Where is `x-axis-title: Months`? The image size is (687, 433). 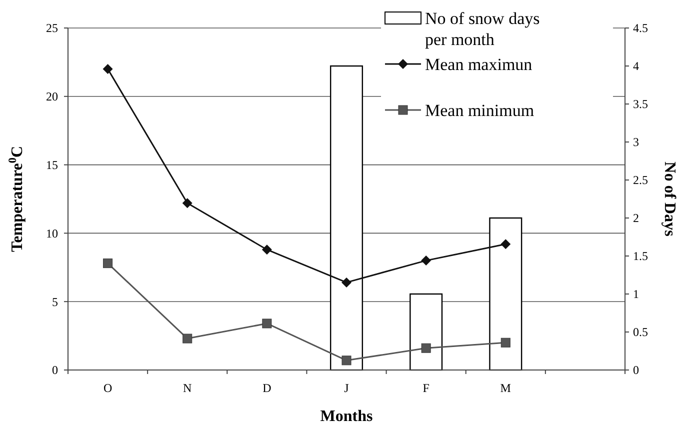 x-axis-title: Months is located at coordinates (346, 416).